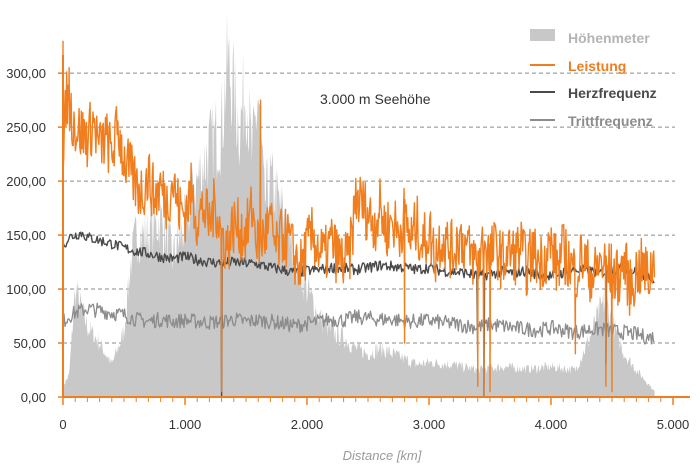 Image resolution: width=700 pixels, height=467 pixels. What do you see at coordinates (358, 323) in the screenshot?
I see `series-trittfrequenz-line` at bounding box center [358, 323].